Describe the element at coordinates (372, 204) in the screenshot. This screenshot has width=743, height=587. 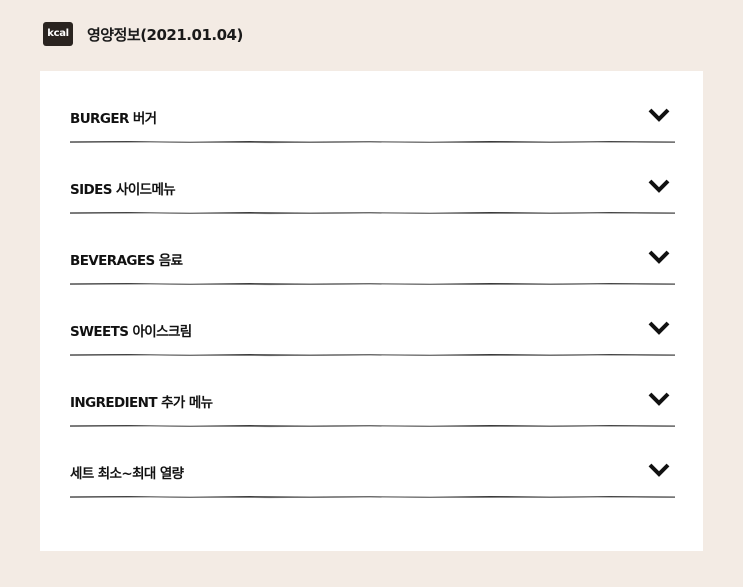
I see `accordion-item-sides: SIDES 사이드메뉴` at that location.